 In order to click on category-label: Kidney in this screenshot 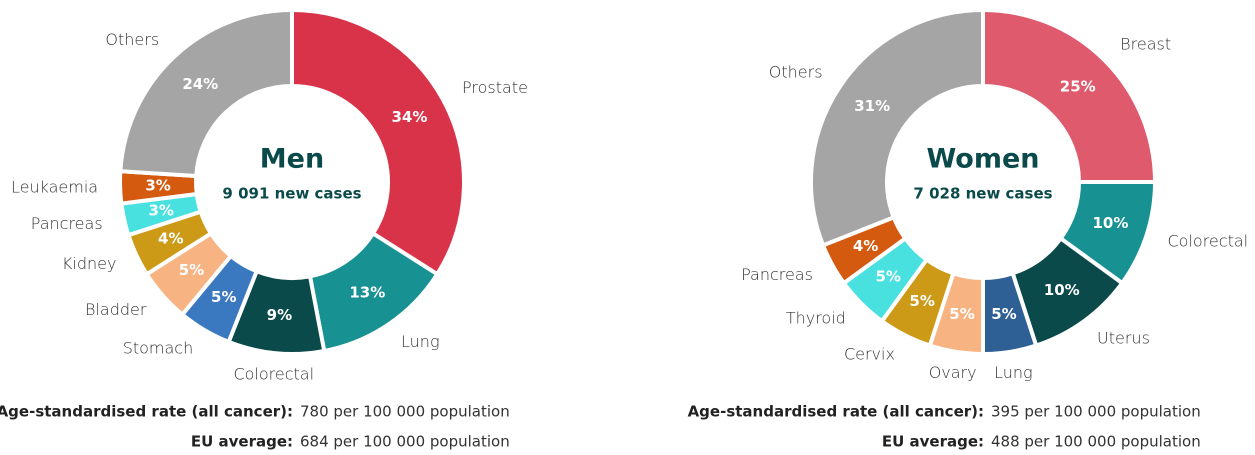, I will do `click(89, 263)`.